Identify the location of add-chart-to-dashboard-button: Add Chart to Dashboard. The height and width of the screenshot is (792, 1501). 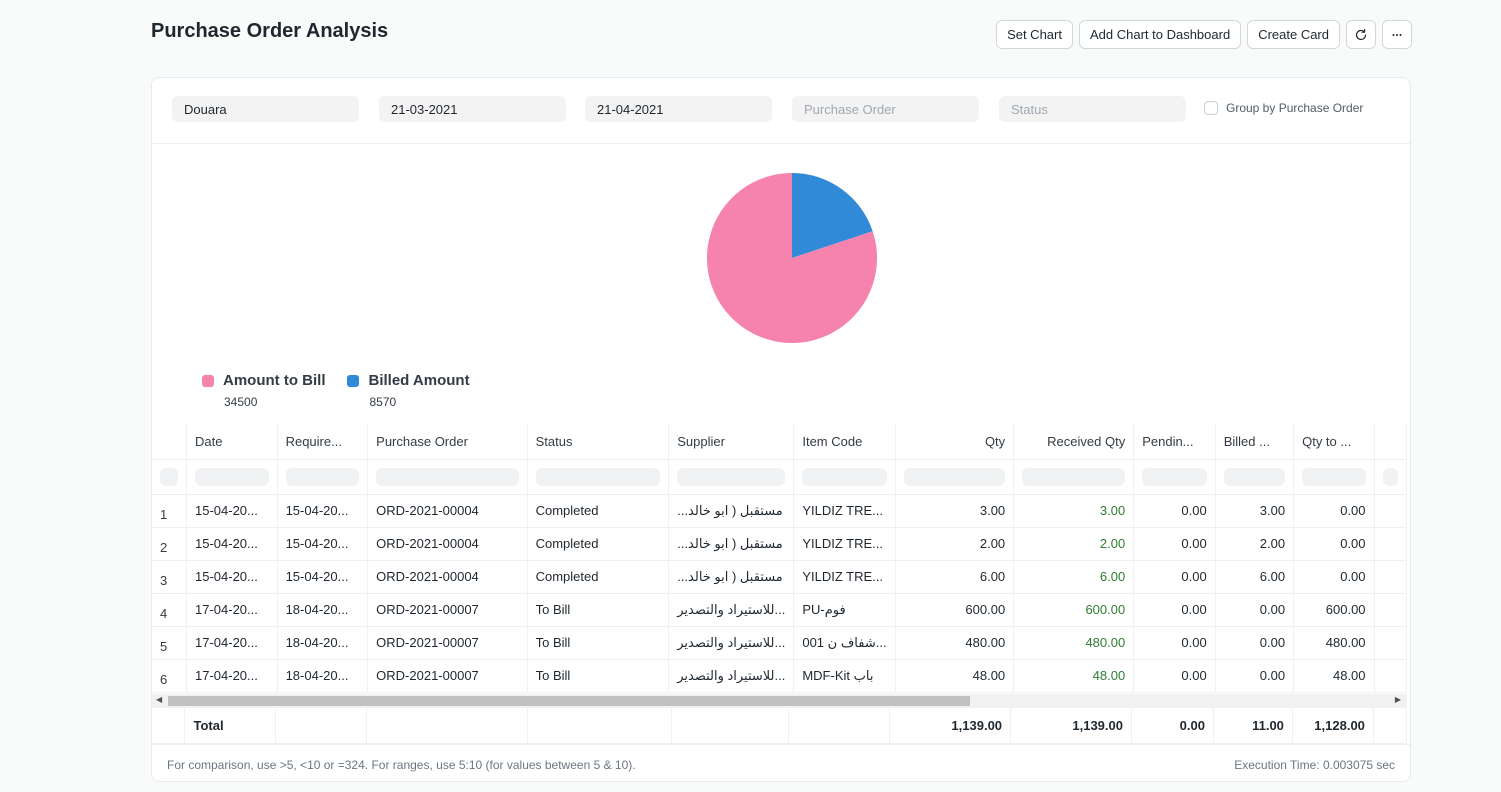
(1160, 34).